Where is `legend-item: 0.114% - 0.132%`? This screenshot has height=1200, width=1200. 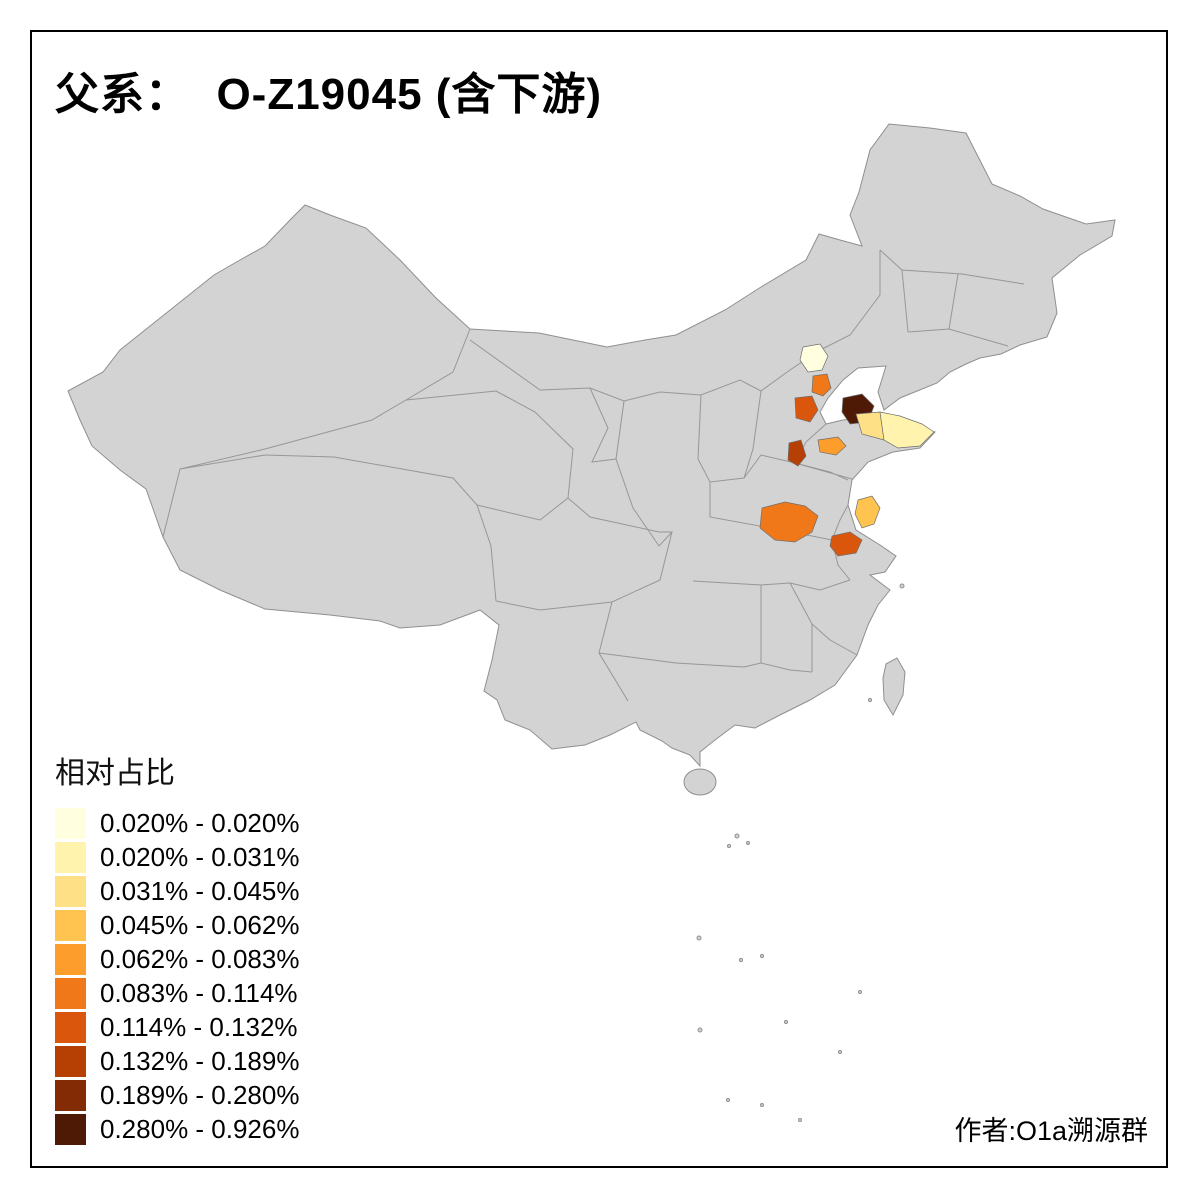 legend-item: 0.114% - 0.132% is located at coordinates (177, 1027).